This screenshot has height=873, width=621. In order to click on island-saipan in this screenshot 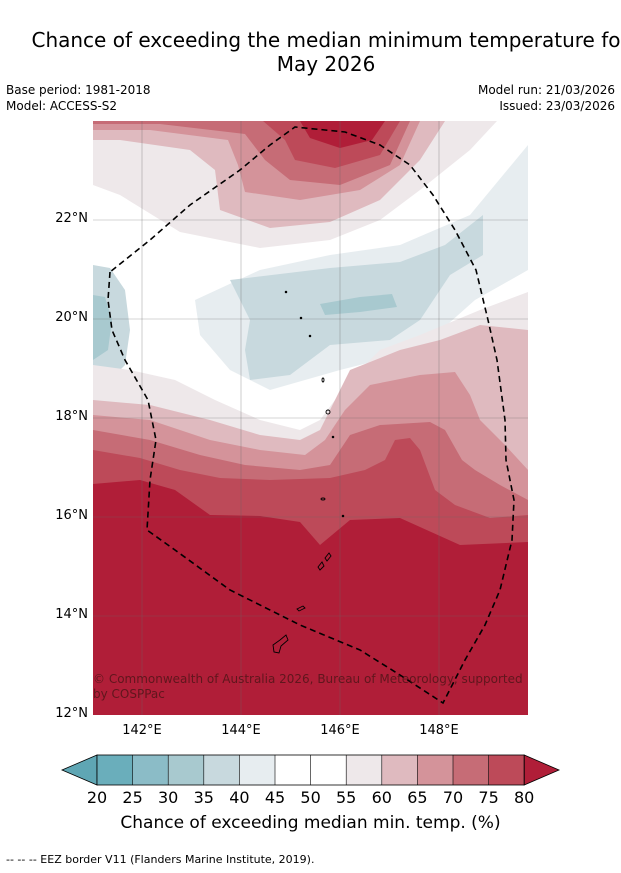, I will do `click(328, 557)`.